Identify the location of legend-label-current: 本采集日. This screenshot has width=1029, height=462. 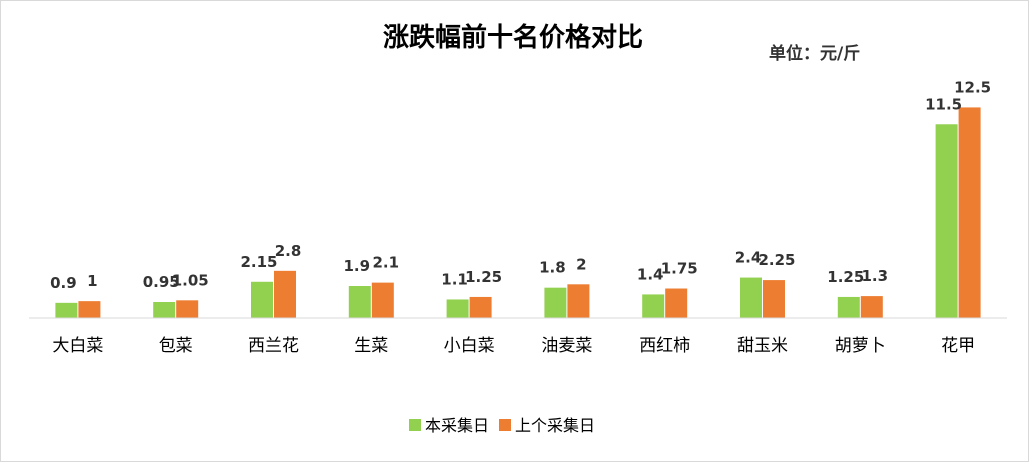
(457, 425).